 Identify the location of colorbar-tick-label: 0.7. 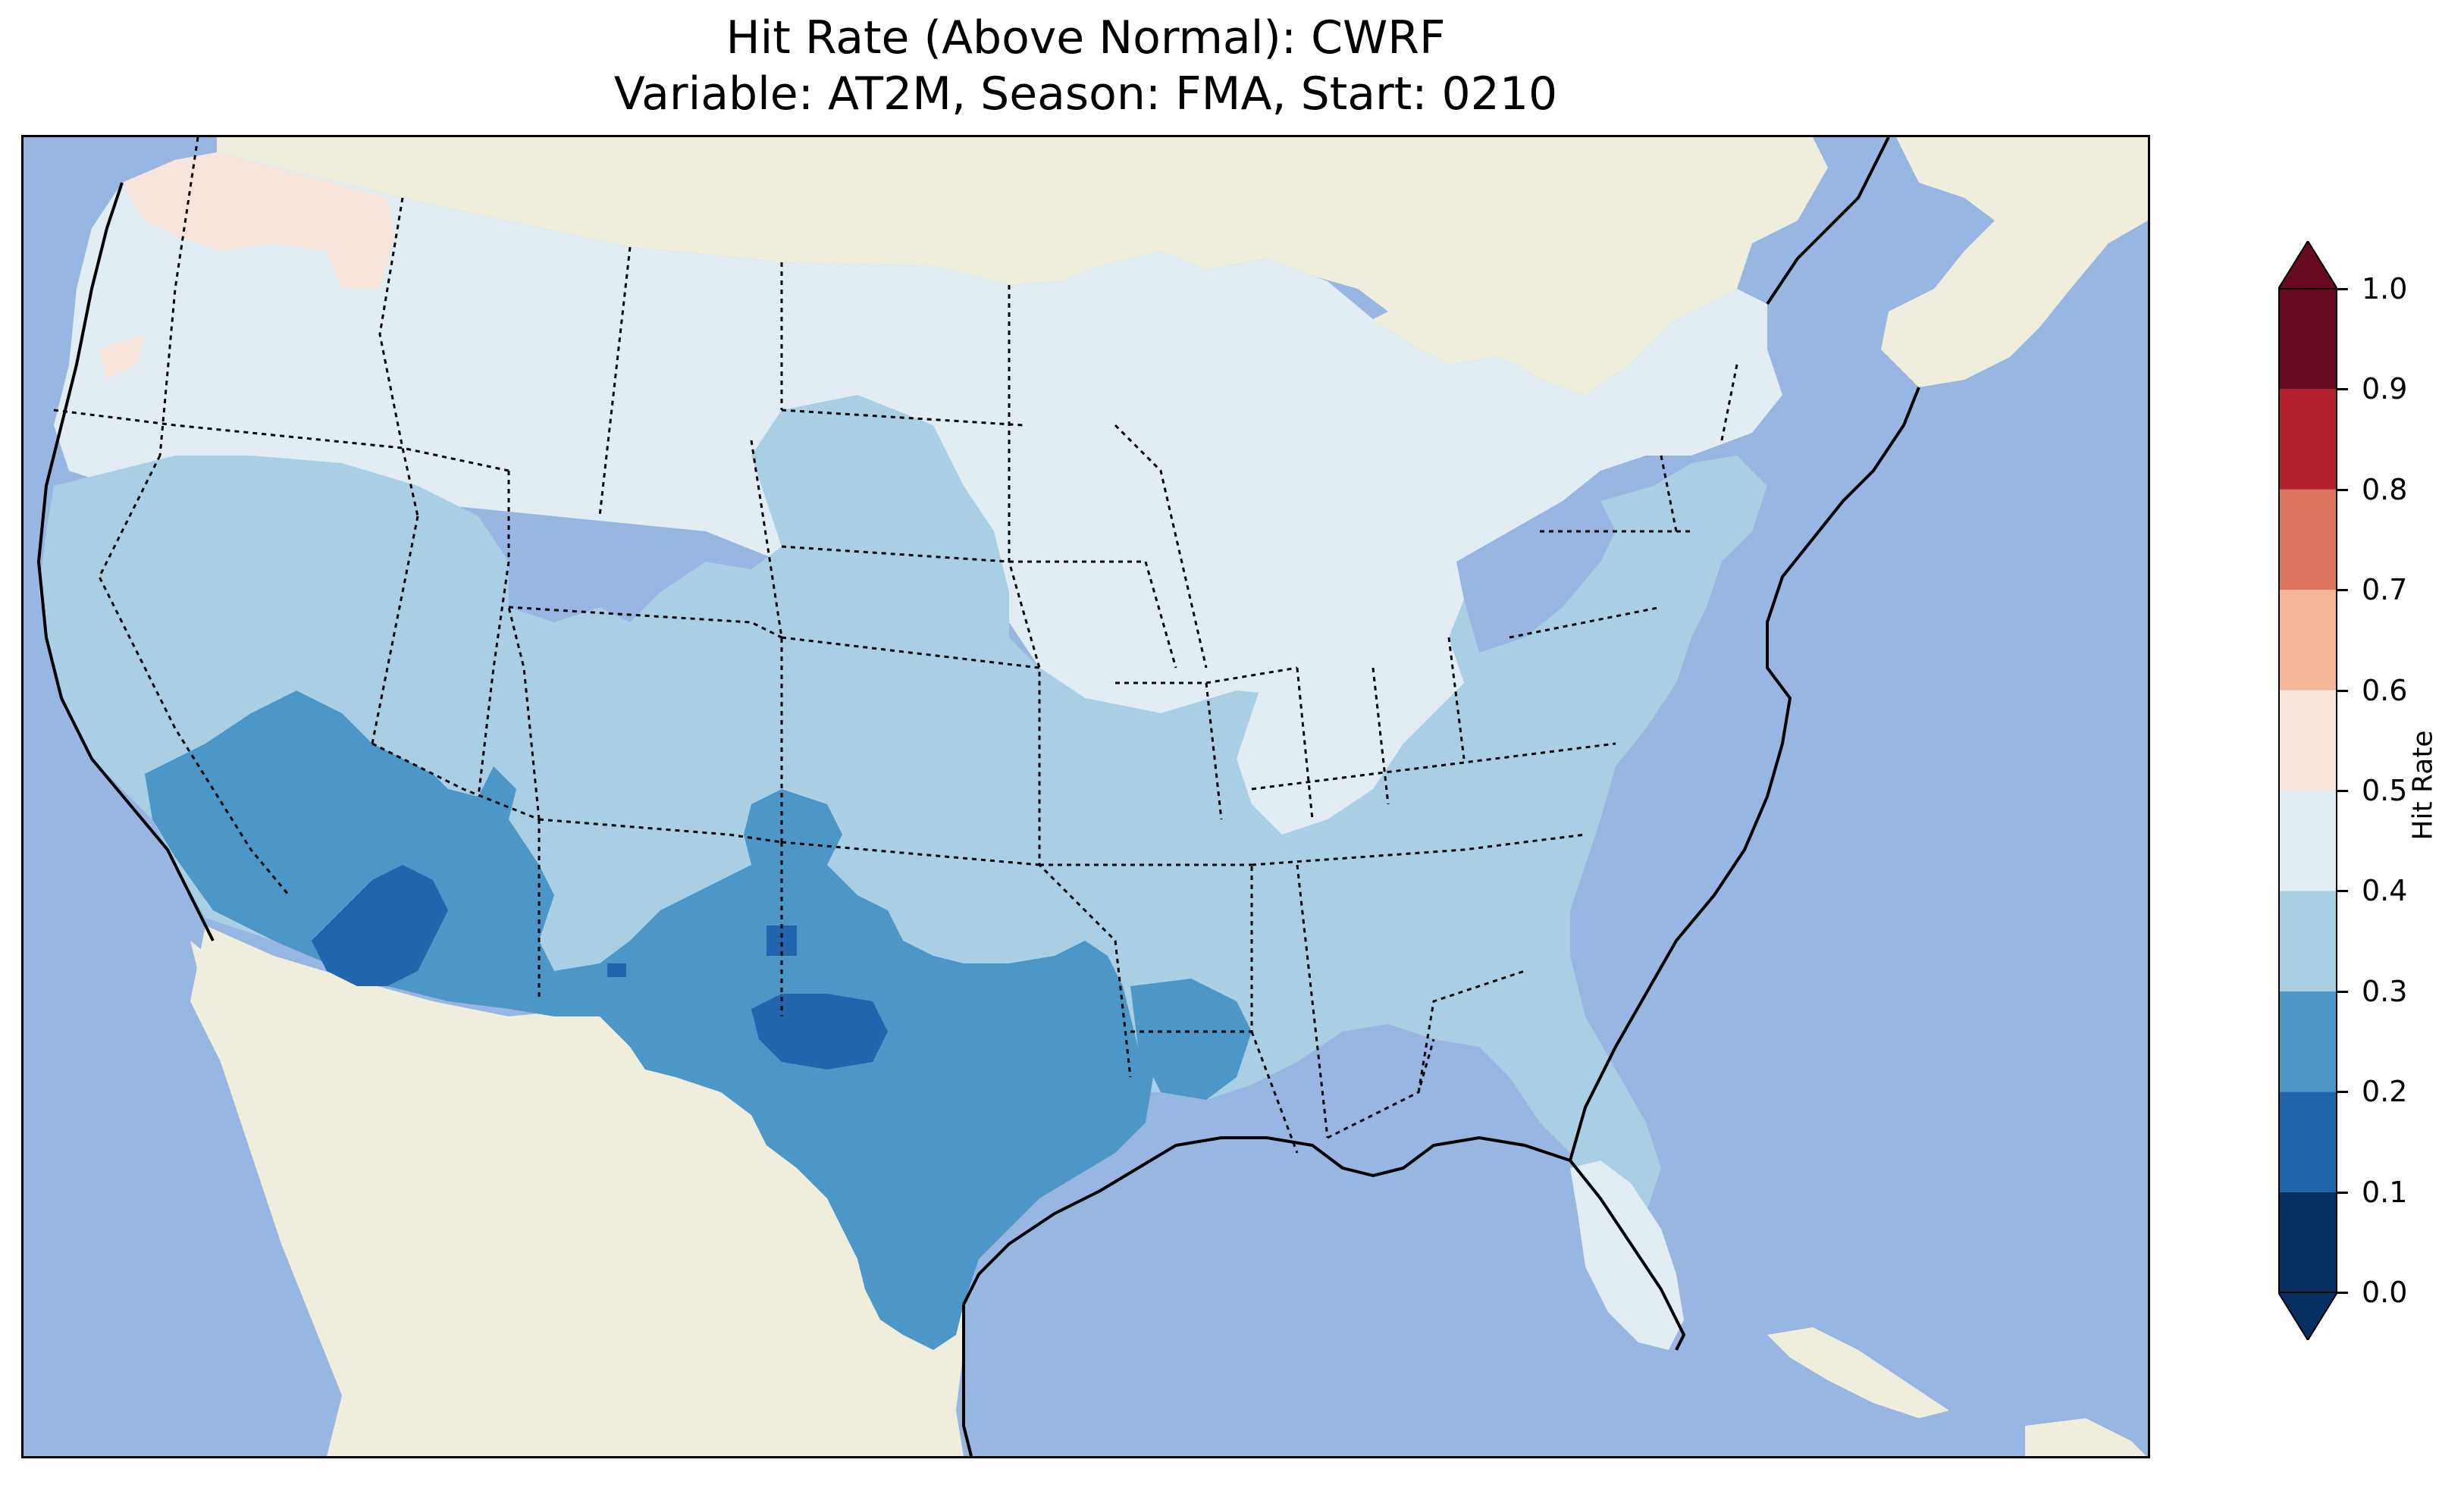
(2385, 590).